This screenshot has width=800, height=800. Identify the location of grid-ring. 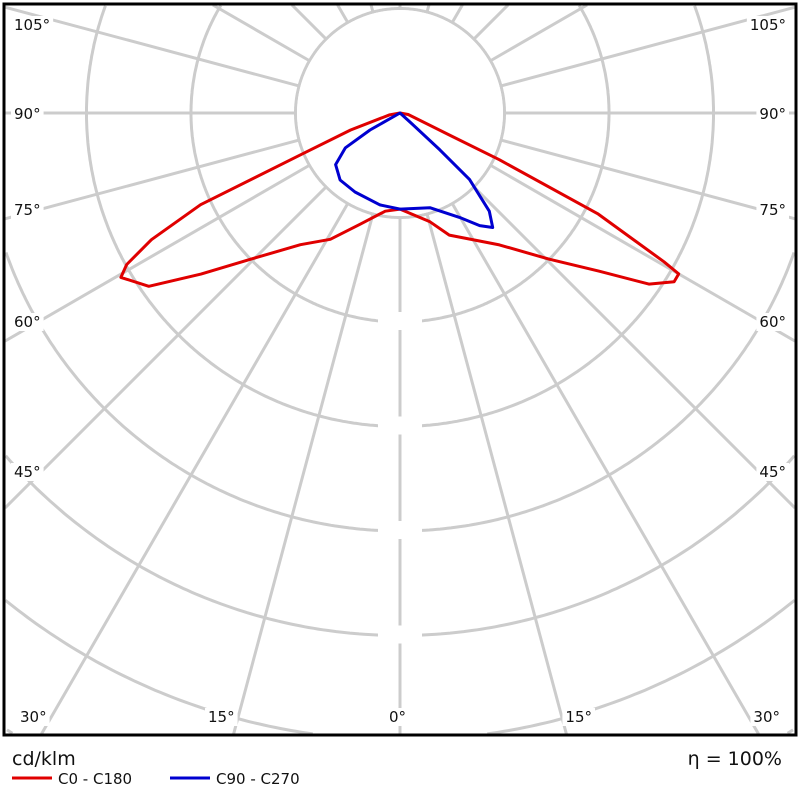
(400, 731).